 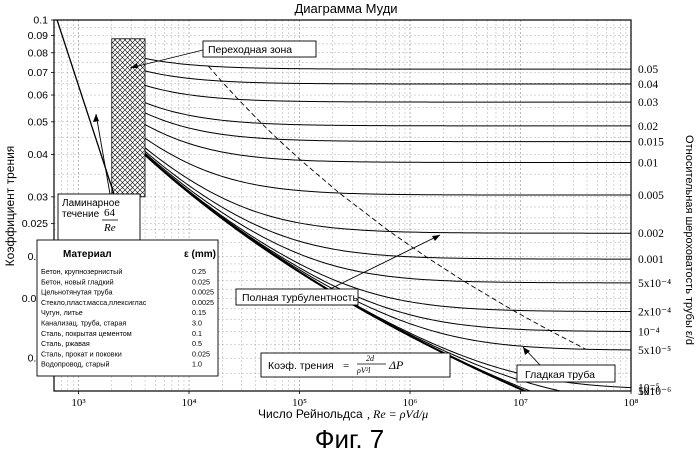 What do you see at coordinates (355, 365) in the screenshot?
I see `friction-formula: Коэф. трения = 2d ρV²l ΔP` at bounding box center [355, 365].